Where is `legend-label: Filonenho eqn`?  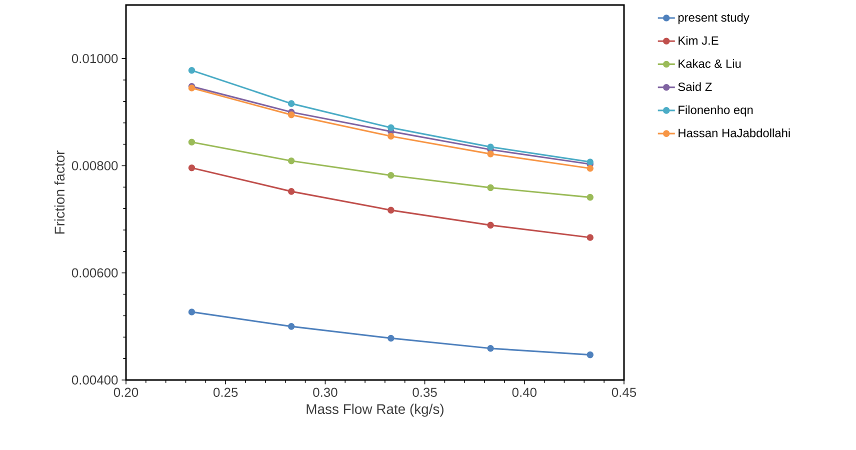 legend-label: Filonenho eqn is located at coordinates (715, 111).